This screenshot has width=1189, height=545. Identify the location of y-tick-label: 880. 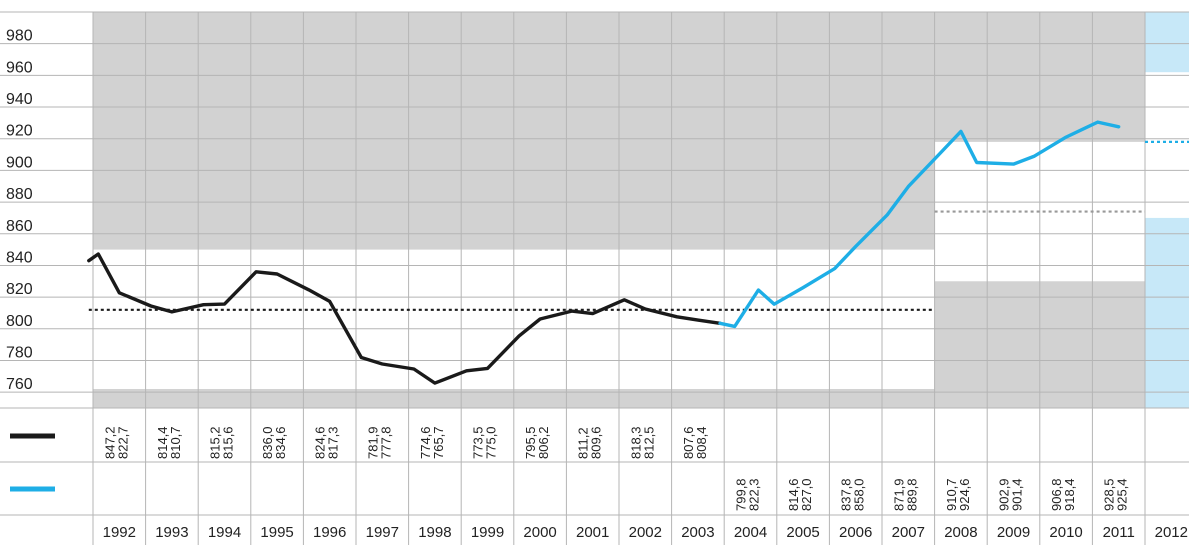
(19, 194).